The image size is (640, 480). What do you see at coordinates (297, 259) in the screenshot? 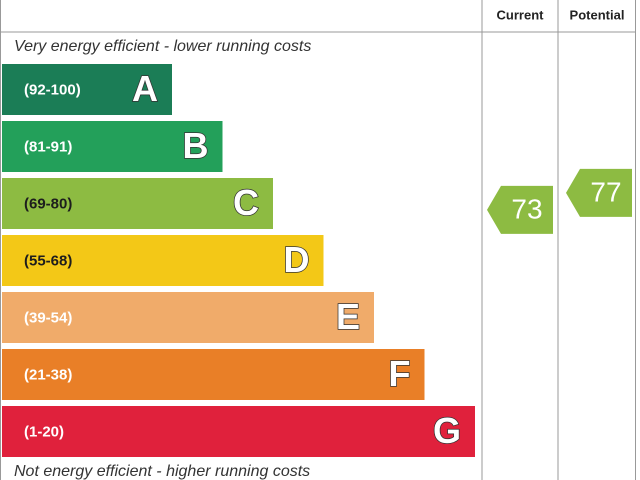
I see `band-letter: D` at bounding box center [297, 259].